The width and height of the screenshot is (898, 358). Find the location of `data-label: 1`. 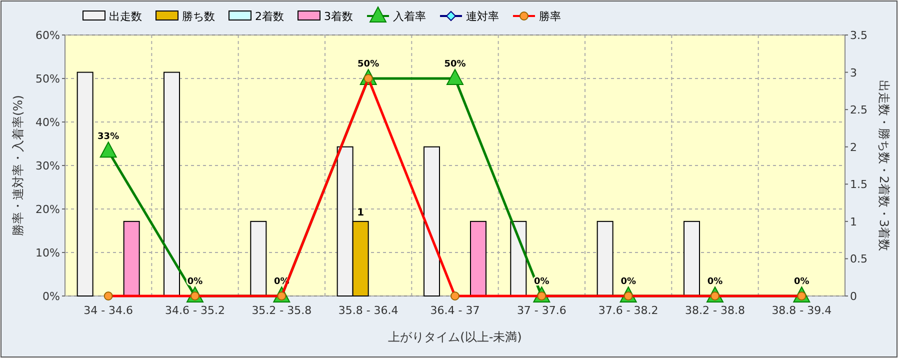

data-label: 1 is located at coordinates (360, 212).